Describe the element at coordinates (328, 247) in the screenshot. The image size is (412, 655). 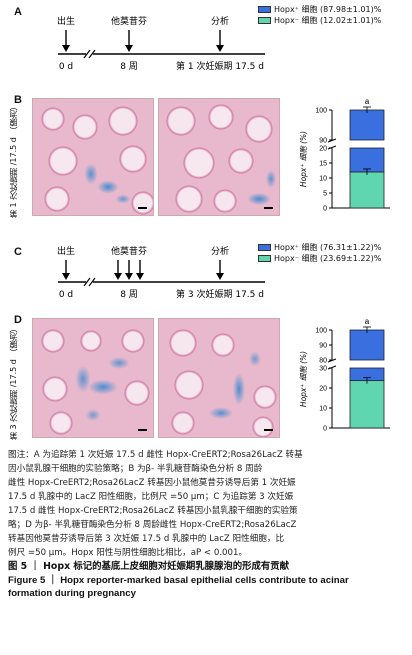
I see `legend-text: Hopx⁺ 细胞 (76.31±1.22)%` at that location.